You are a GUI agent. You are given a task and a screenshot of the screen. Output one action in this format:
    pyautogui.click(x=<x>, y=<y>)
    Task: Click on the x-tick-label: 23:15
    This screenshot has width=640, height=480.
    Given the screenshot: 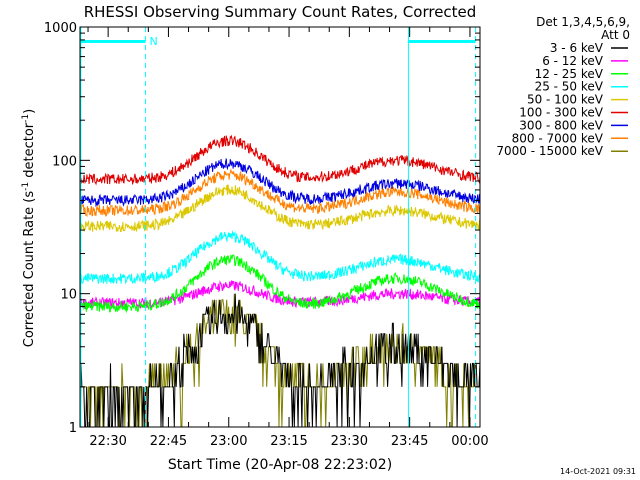 What is the action you would take?
    pyautogui.click(x=288, y=441)
    